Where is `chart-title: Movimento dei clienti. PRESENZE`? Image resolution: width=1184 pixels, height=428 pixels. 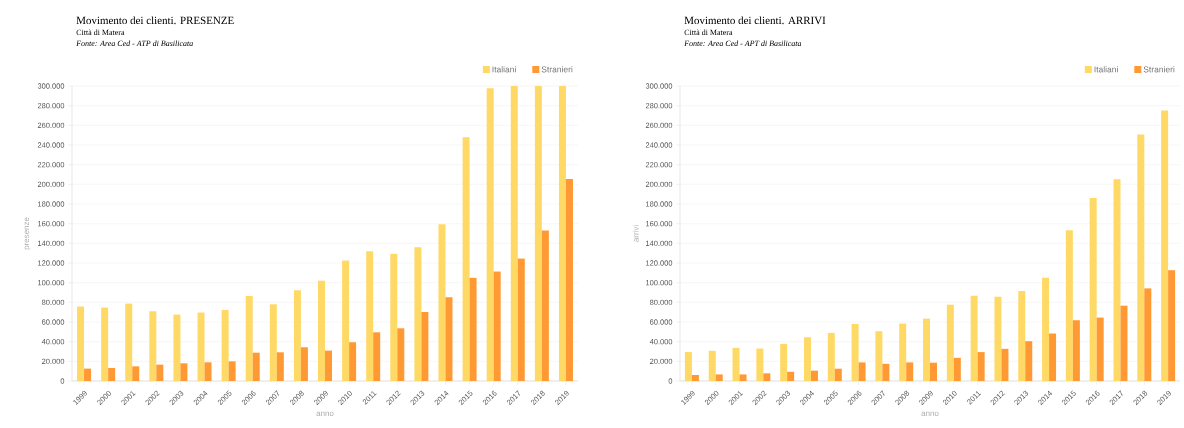 chart-title: Movimento dei clienti. PRESENZE is located at coordinates (155, 20).